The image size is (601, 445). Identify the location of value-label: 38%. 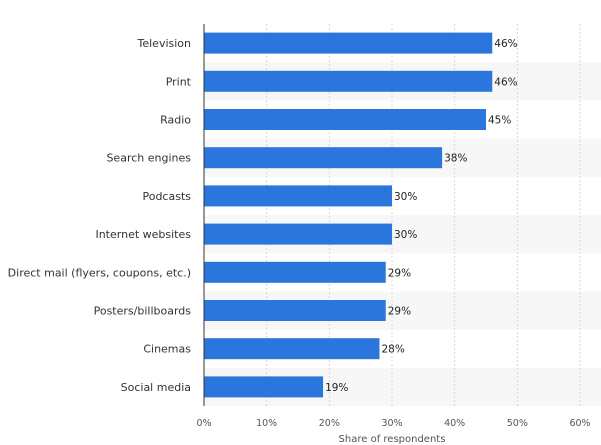
(455, 159).